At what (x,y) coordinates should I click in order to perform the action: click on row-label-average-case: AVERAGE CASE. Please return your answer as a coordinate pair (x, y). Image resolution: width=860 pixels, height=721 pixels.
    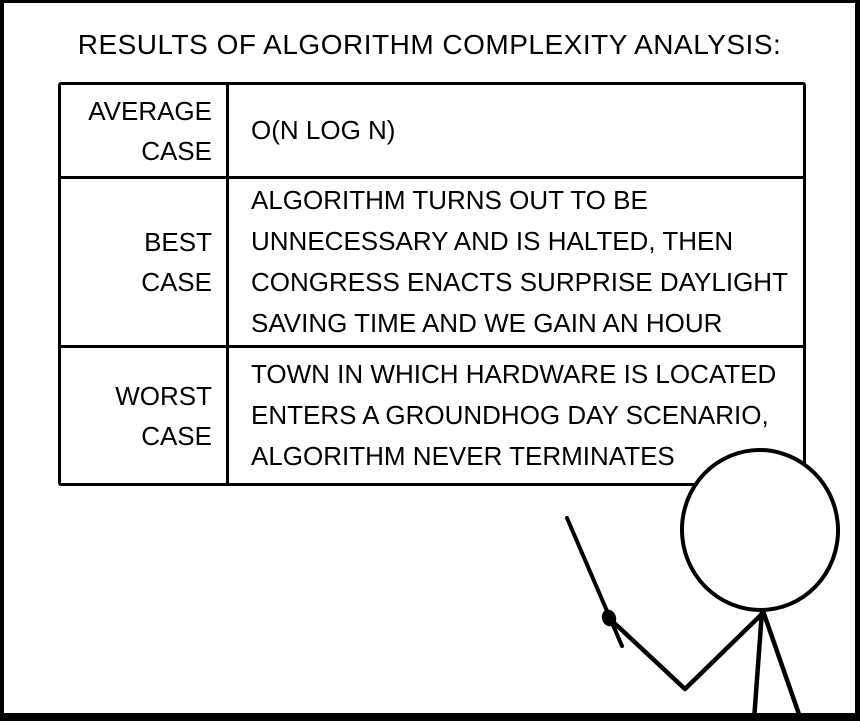
    Looking at the image, I should click on (150, 130).